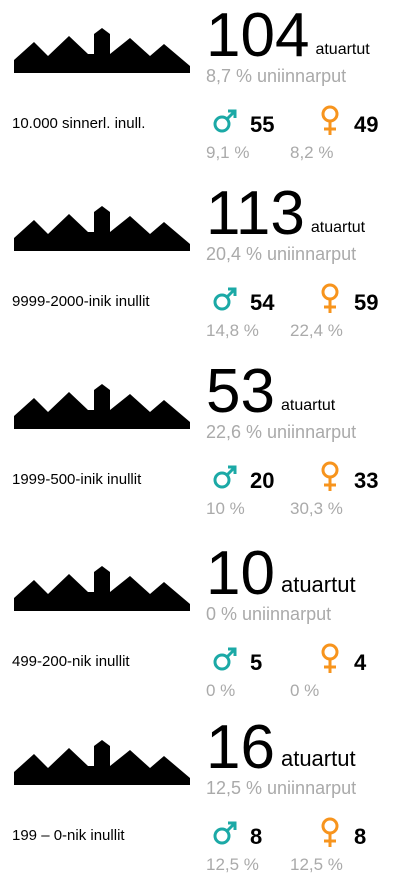 This screenshot has height=879, width=418. I want to click on female-count: 4, so click(360, 662).